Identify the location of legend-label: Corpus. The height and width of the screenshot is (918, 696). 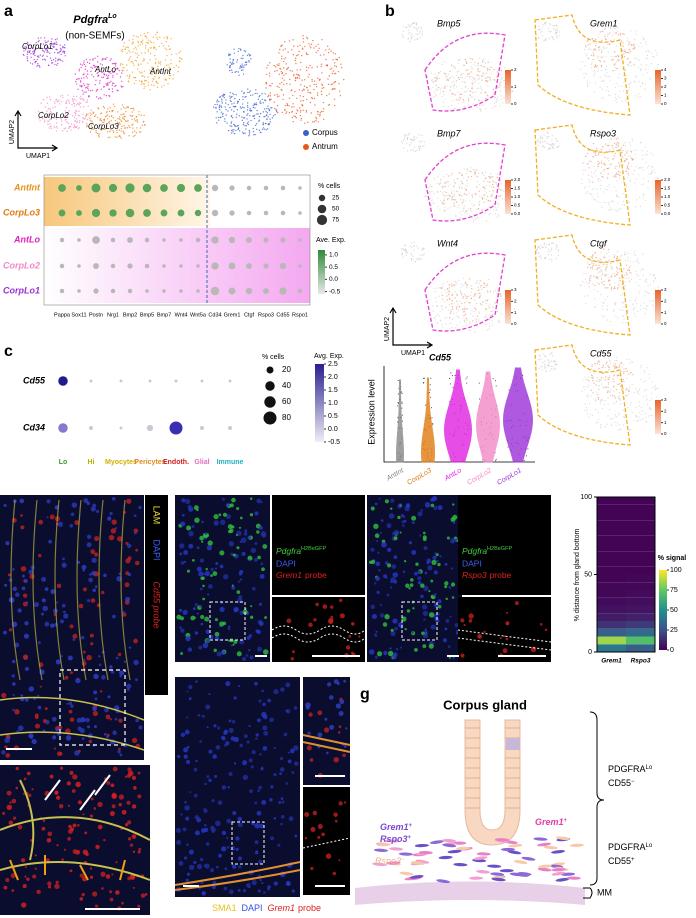
(325, 132).